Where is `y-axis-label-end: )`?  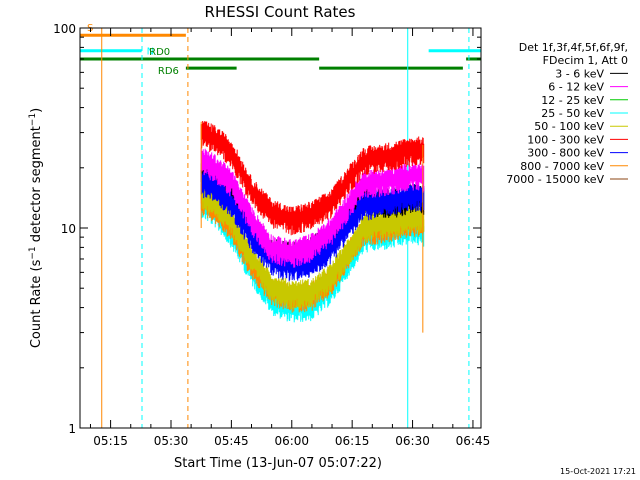
y-axis-label-end: ) is located at coordinates (36, 110).